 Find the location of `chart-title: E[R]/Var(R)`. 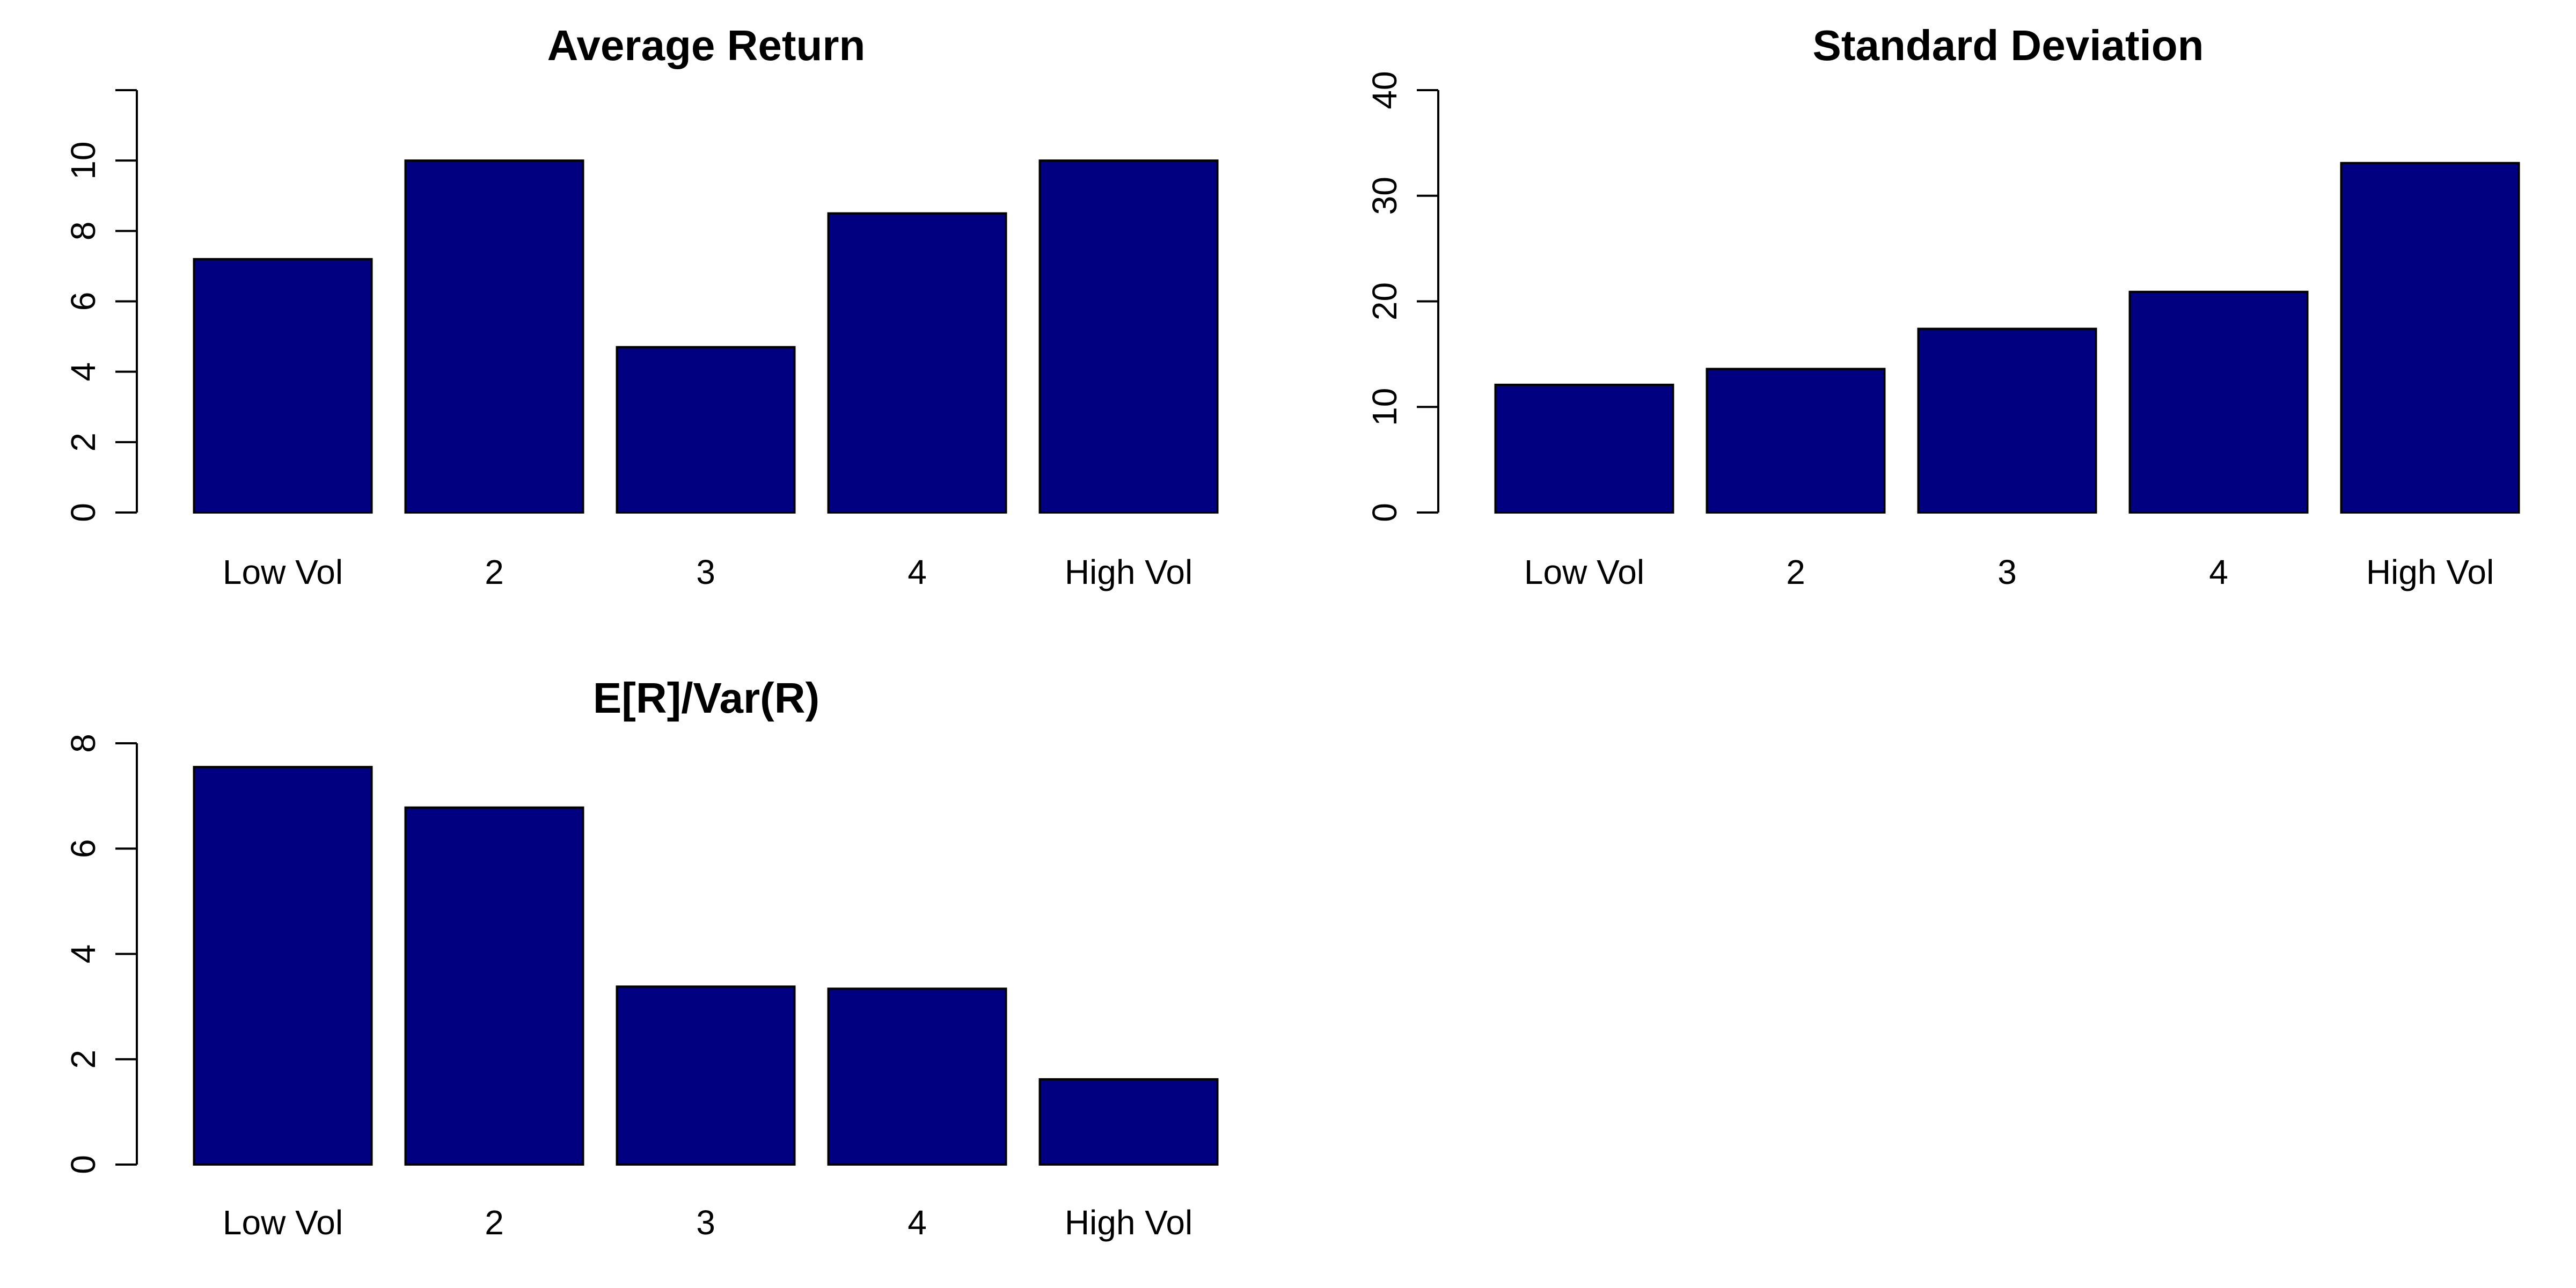

chart-title: E[R]/Var(R) is located at coordinates (706, 698).